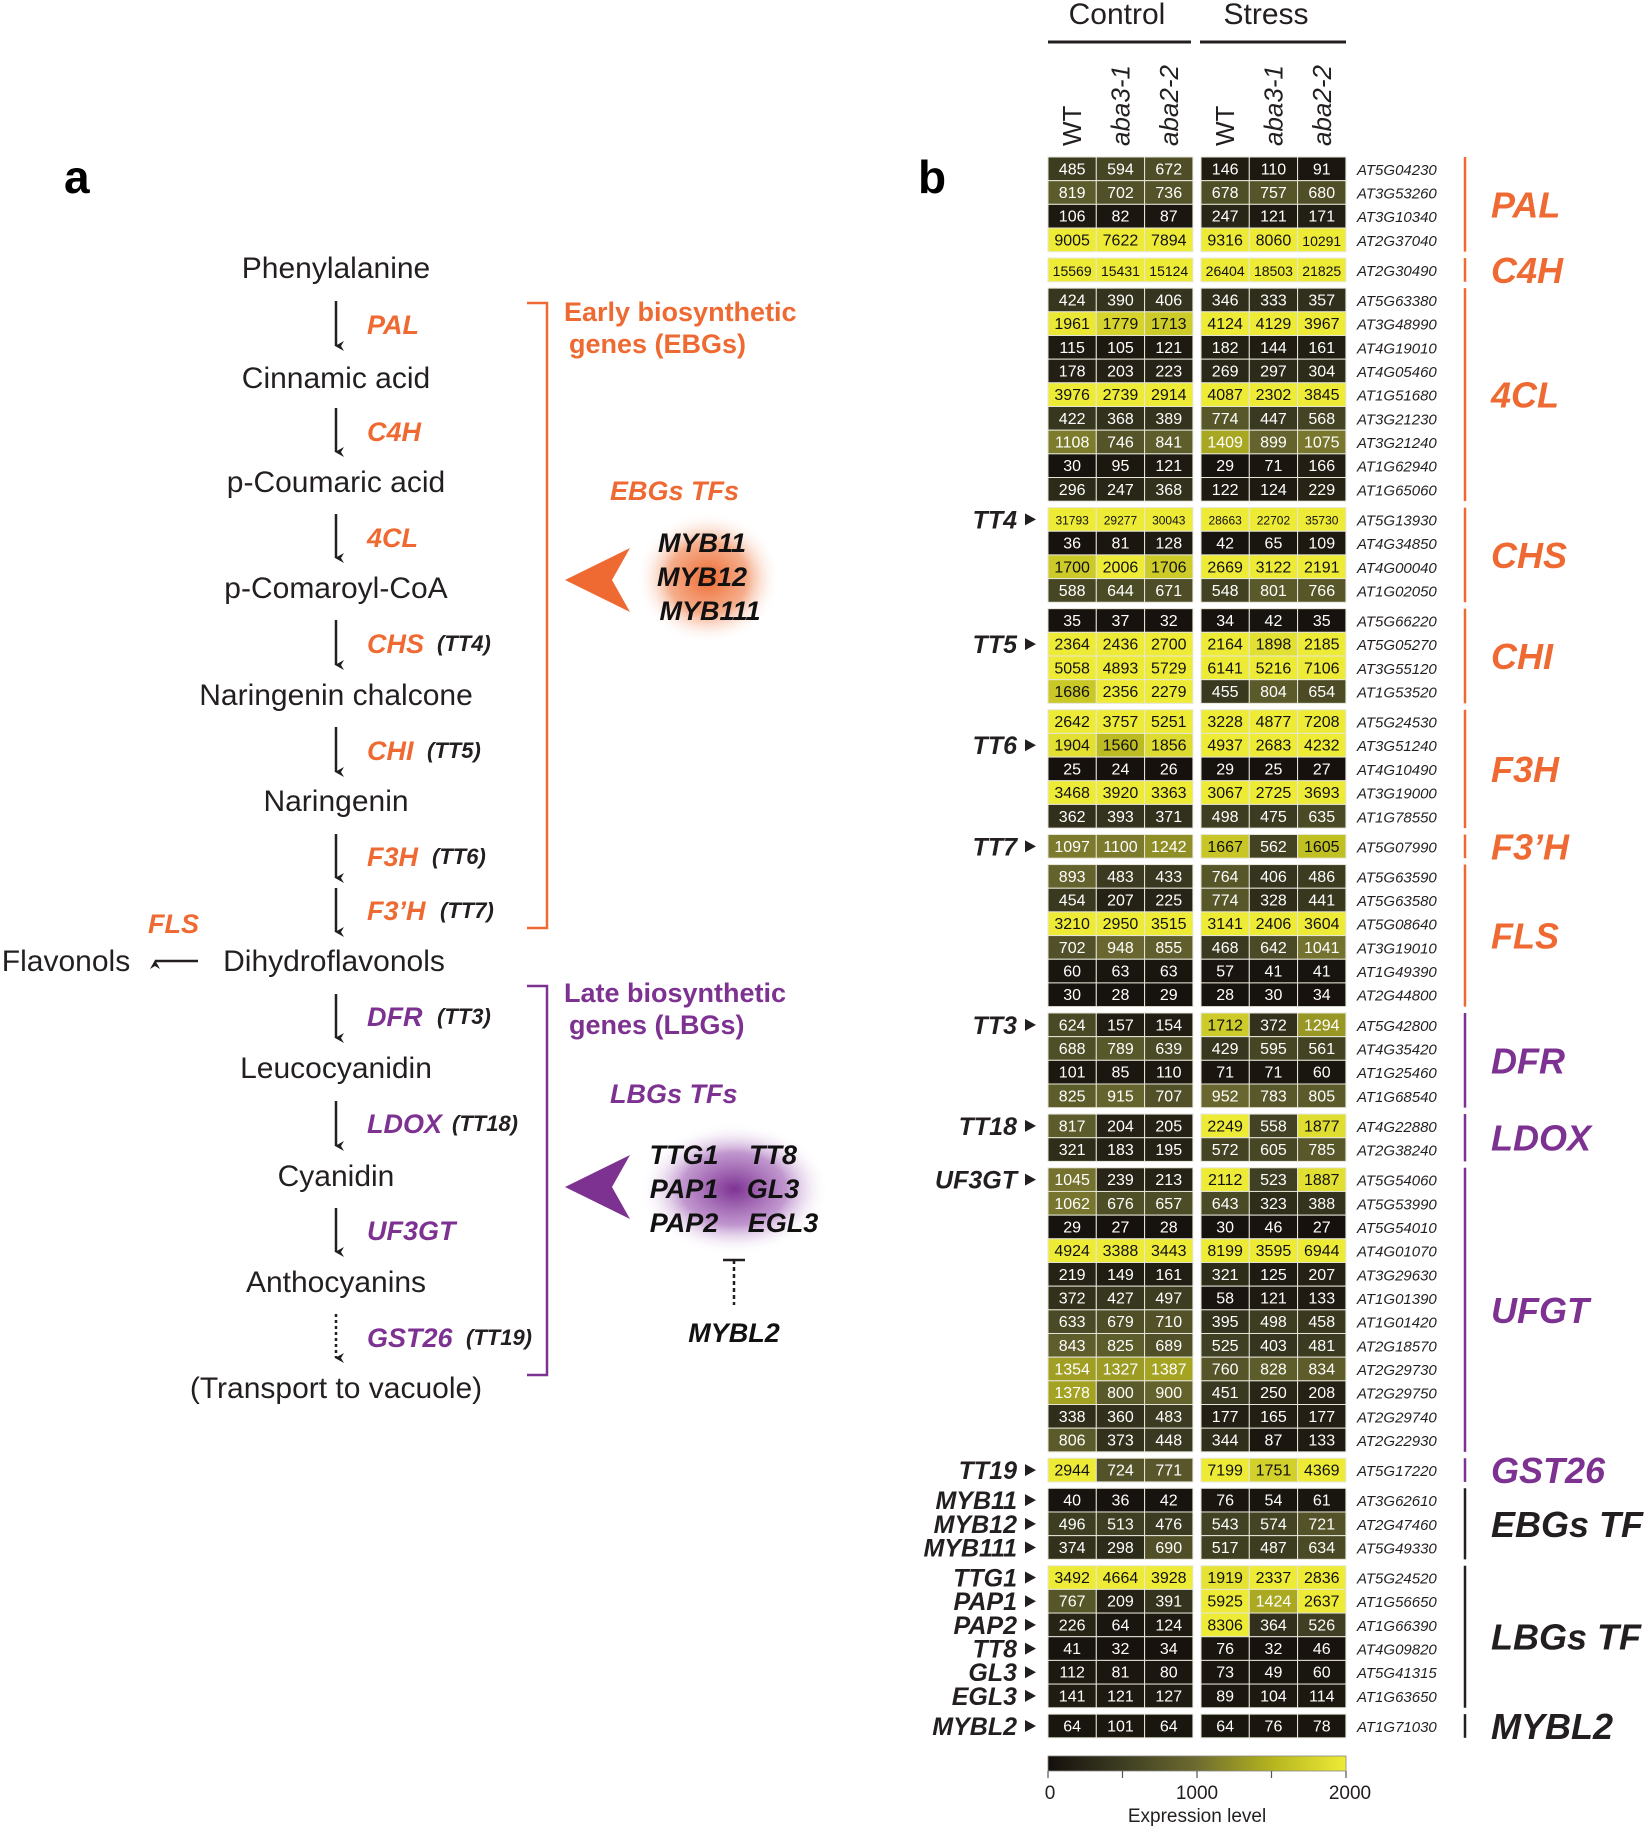  Describe the element at coordinates (1321, 1049) in the screenshot. I see `cell-value: 561` at that location.